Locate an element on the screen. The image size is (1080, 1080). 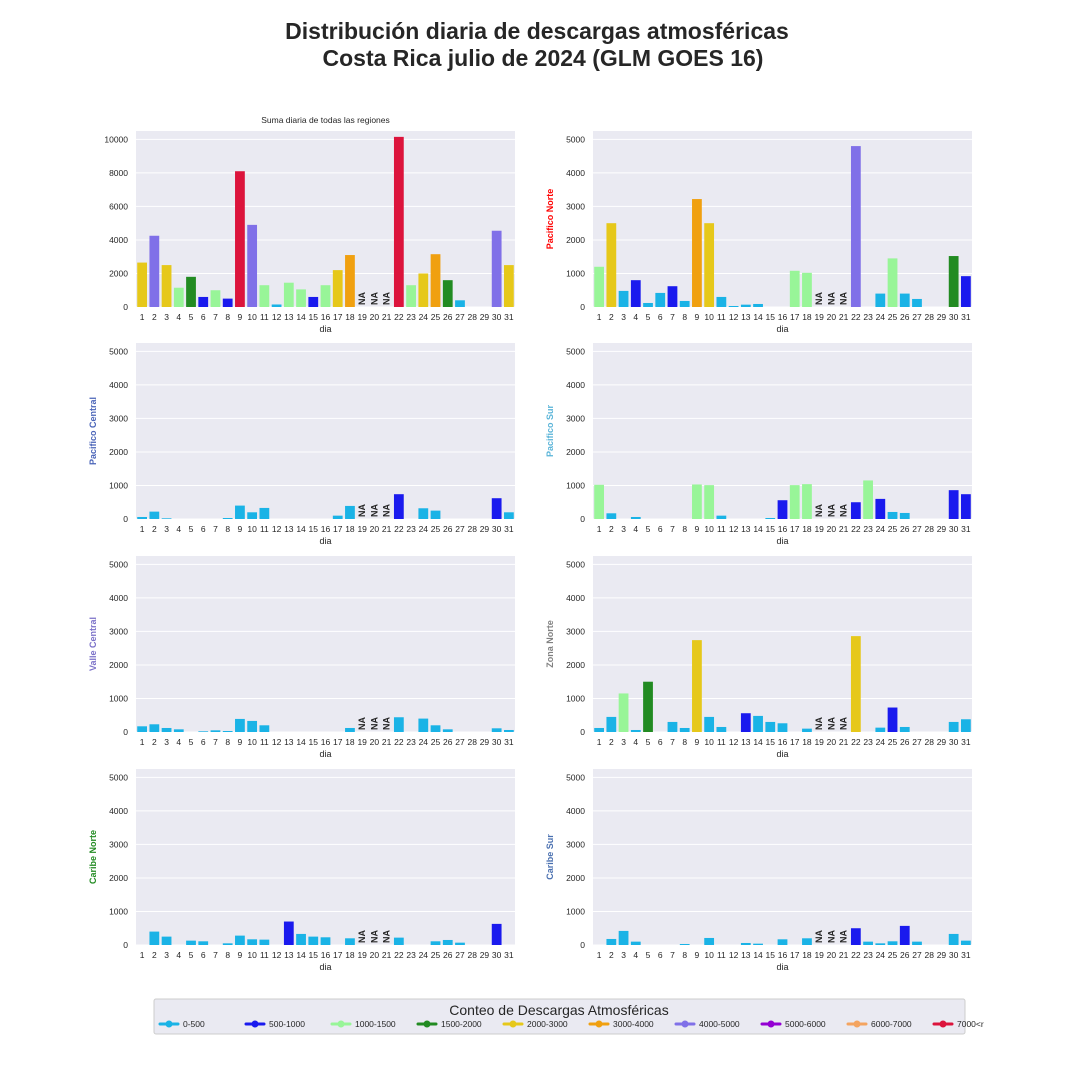
legend-label: 500-1000 is located at coordinates (287, 1024).